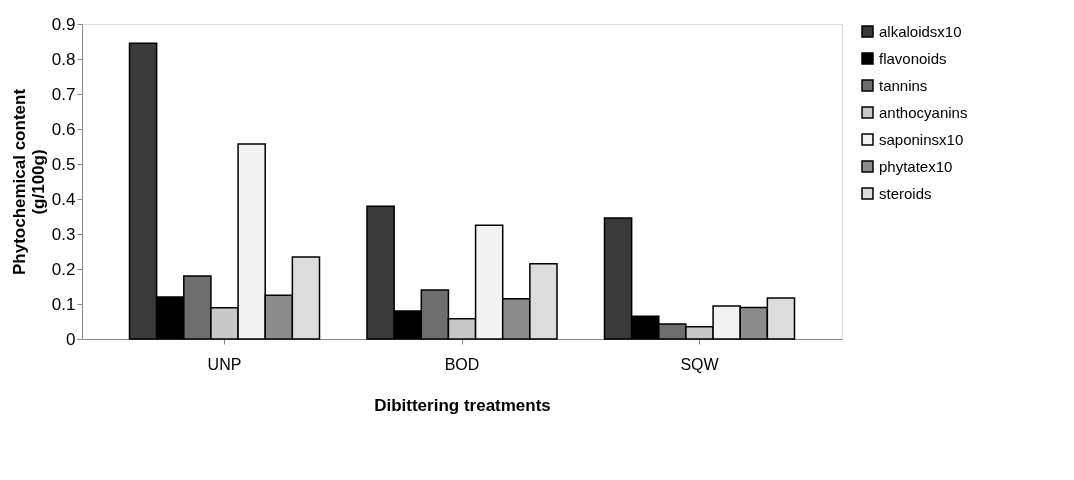 Image resolution: width=1074 pixels, height=480 pixels. What do you see at coordinates (63, 234) in the screenshot?
I see `y-tick-label: 0.3` at bounding box center [63, 234].